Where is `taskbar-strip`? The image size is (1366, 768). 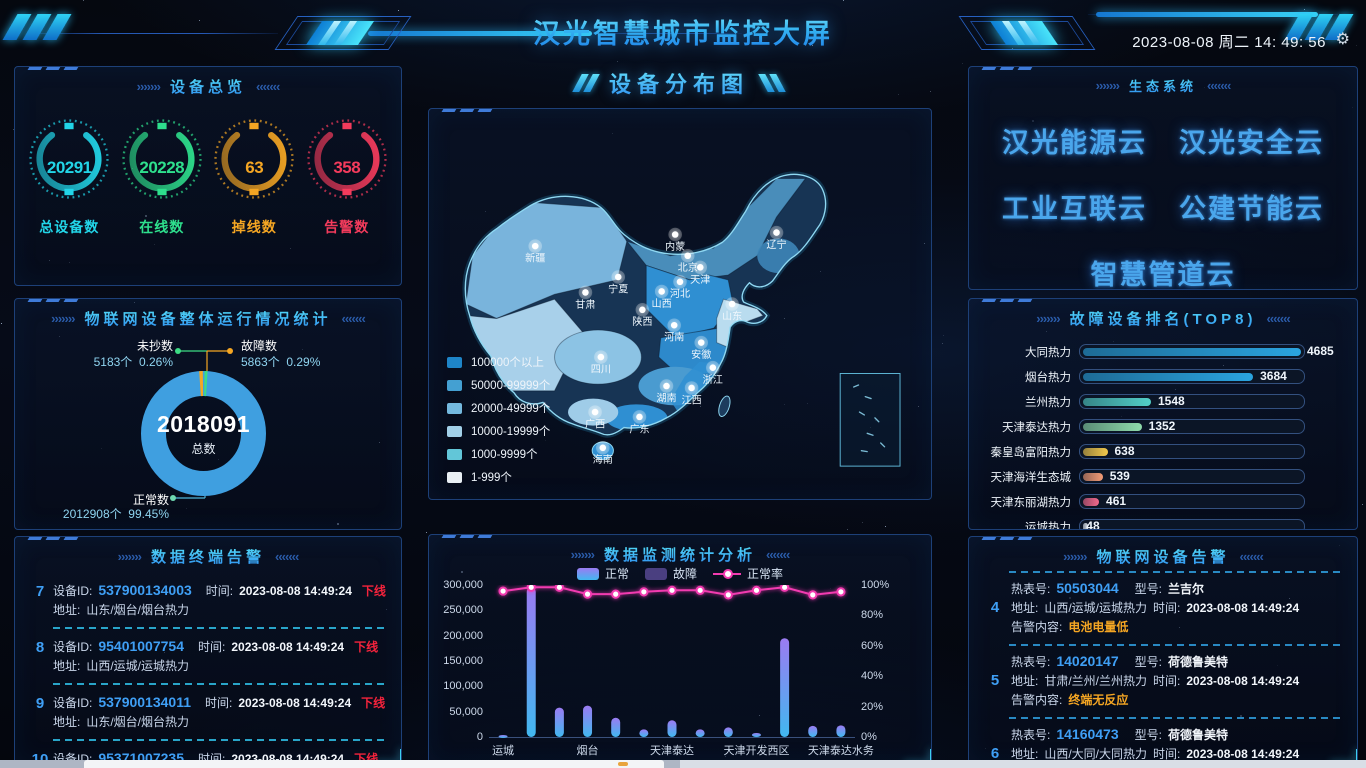 taskbar-strip is located at coordinates (683, 764).